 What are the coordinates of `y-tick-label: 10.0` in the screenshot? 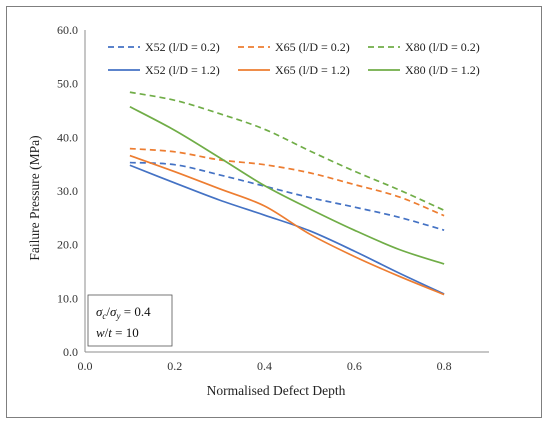 It's located at (67, 298).